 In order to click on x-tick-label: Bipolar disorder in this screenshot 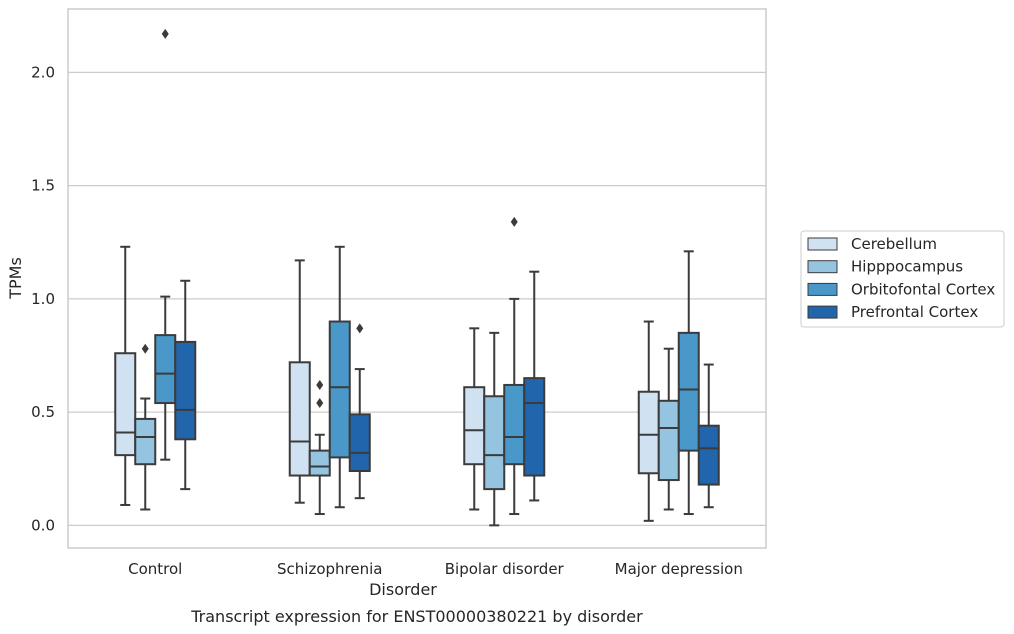, I will do `click(505, 569)`.